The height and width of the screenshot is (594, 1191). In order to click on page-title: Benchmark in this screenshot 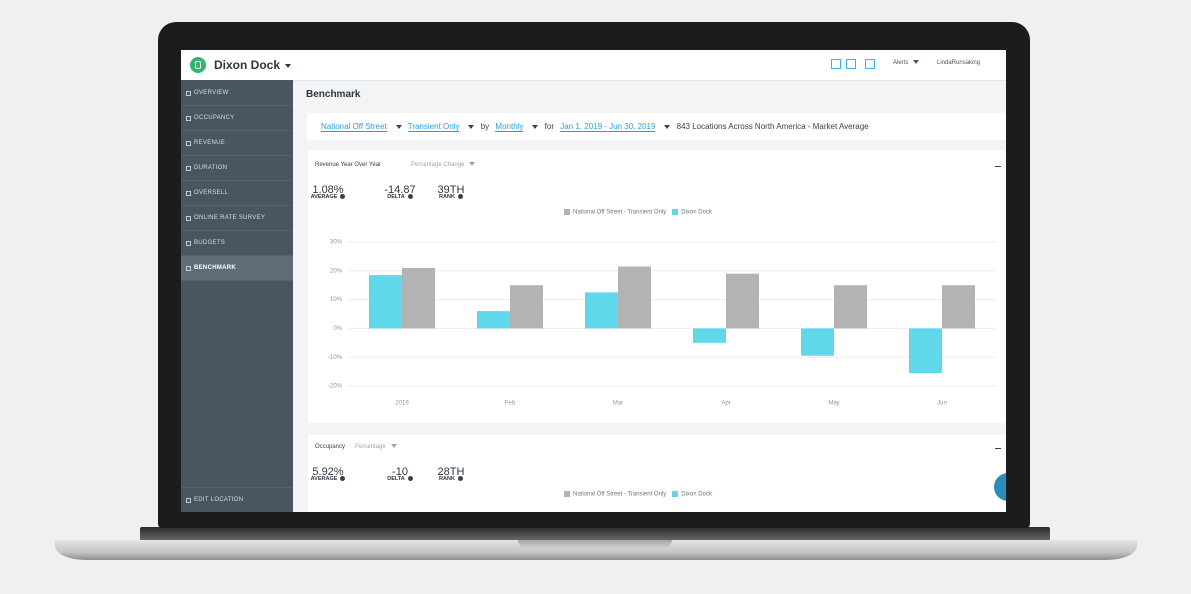, I will do `click(333, 94)`.